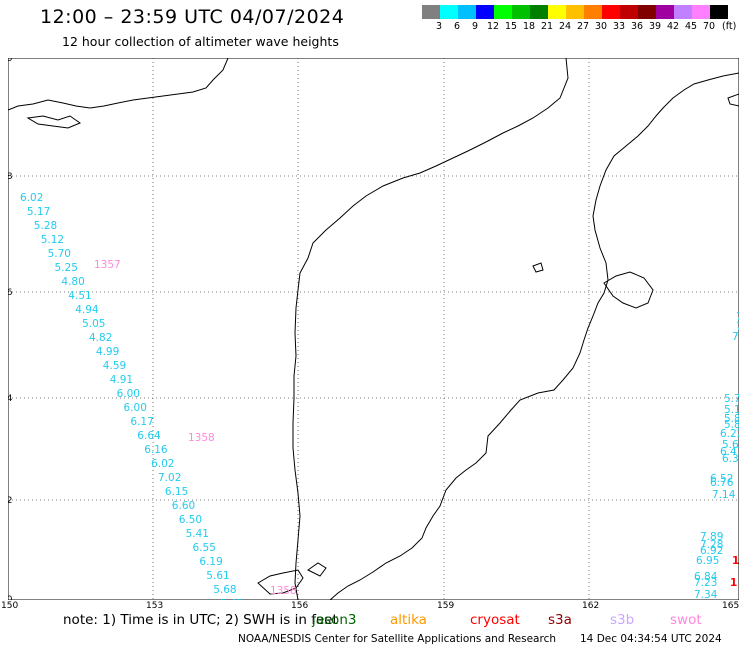  Describe the element at coordinates (192, 17) in the screenshot. I see `page-title: 12:00 – 23:59 UTC 04/07/2024` at that location.